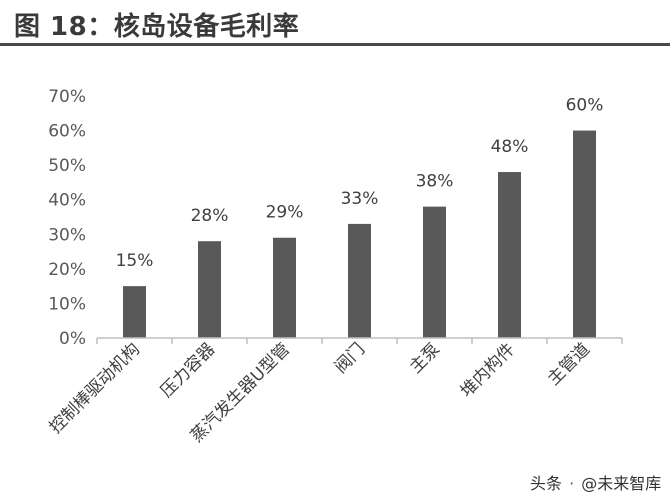  What do you see at coordinates (510, 147) in the screenshot?
I see `bar-data-label: 48%` at bounding box center [510, 147].